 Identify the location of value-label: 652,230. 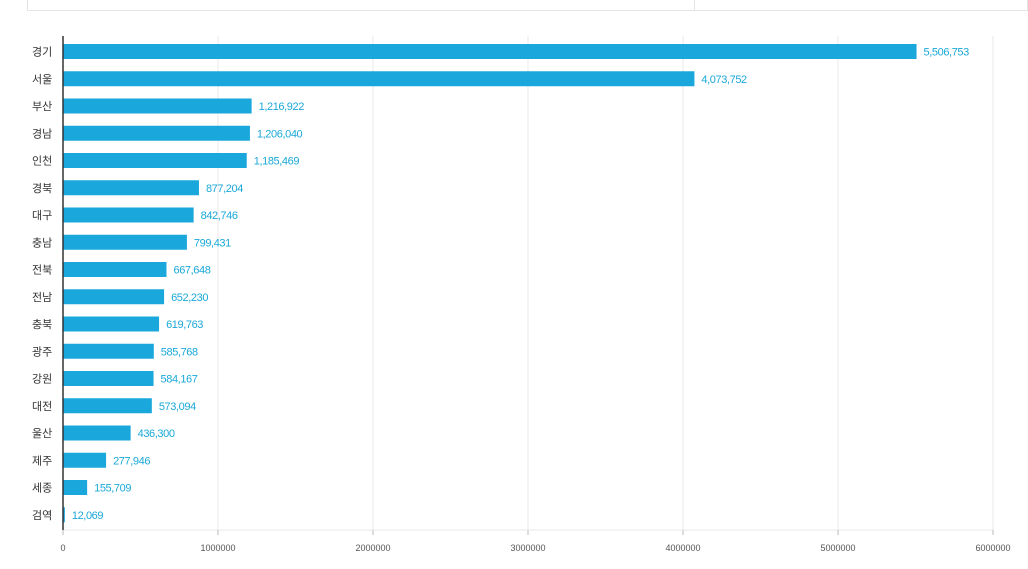
(189, 298).